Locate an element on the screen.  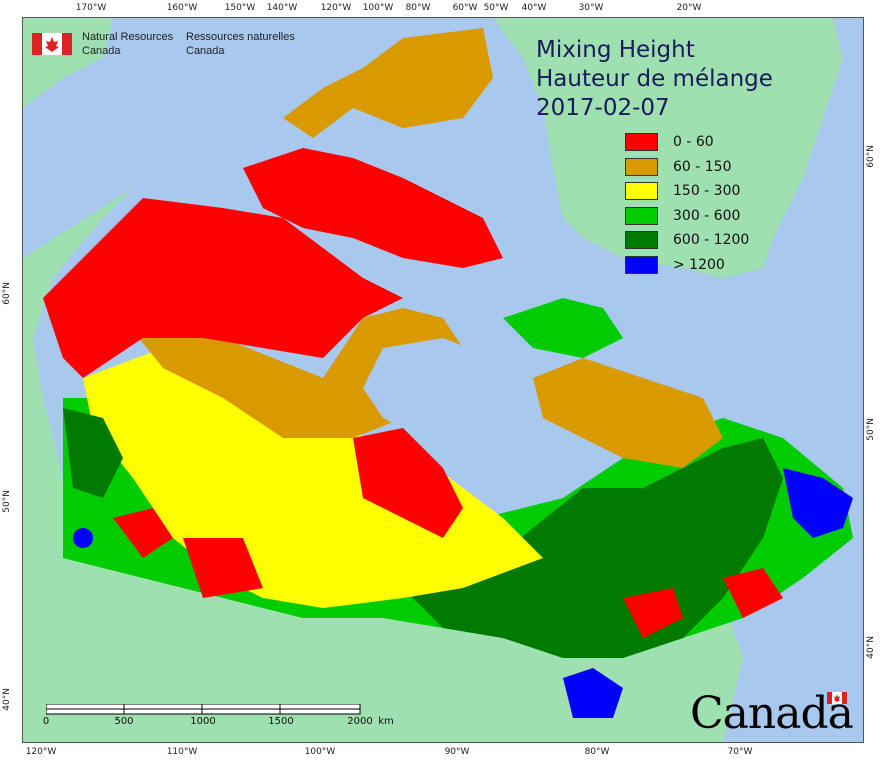
legend-label: 0 - 60 is located at coordinates (693, 142).